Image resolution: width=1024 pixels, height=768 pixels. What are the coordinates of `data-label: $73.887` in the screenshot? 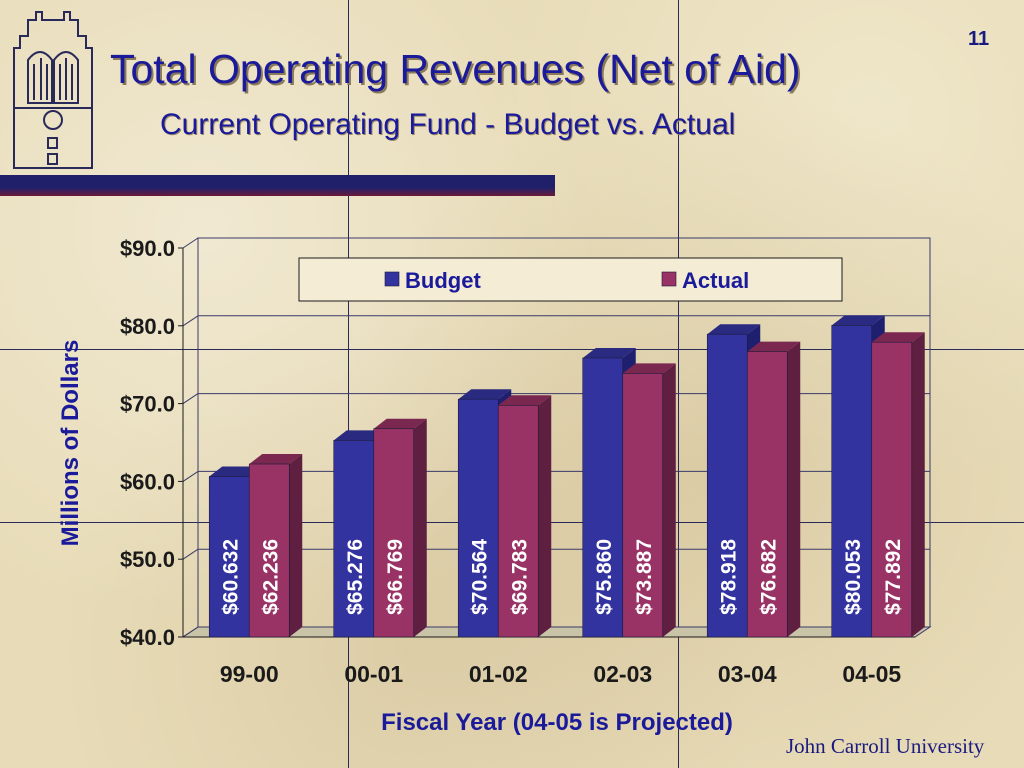 It's located at (644, 577).